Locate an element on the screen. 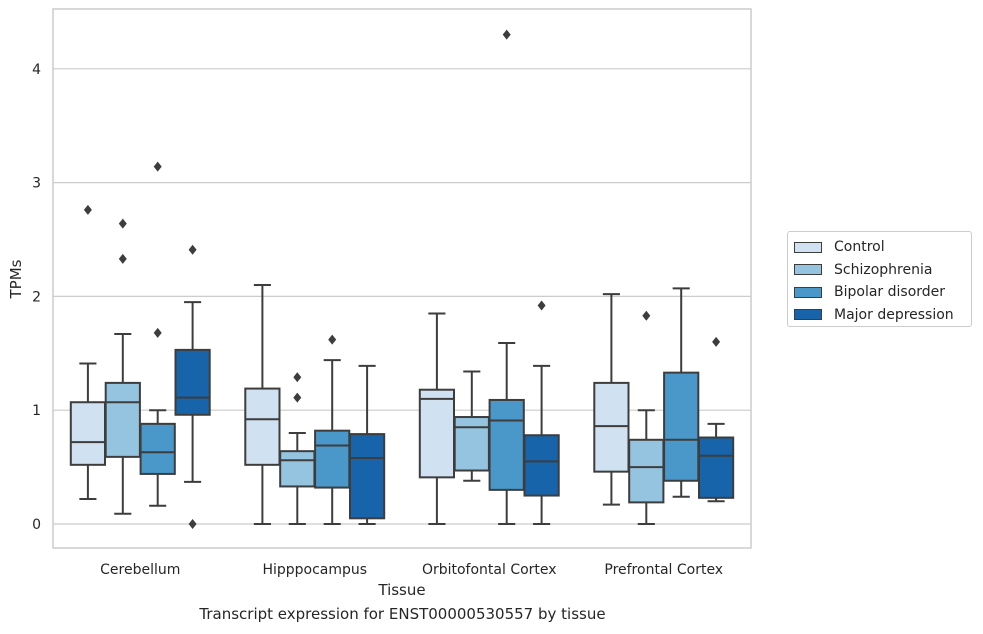 The image size is (983, 634). legend-item-schizophrenia: Schizophrenia is located at coordinates (879, 270).